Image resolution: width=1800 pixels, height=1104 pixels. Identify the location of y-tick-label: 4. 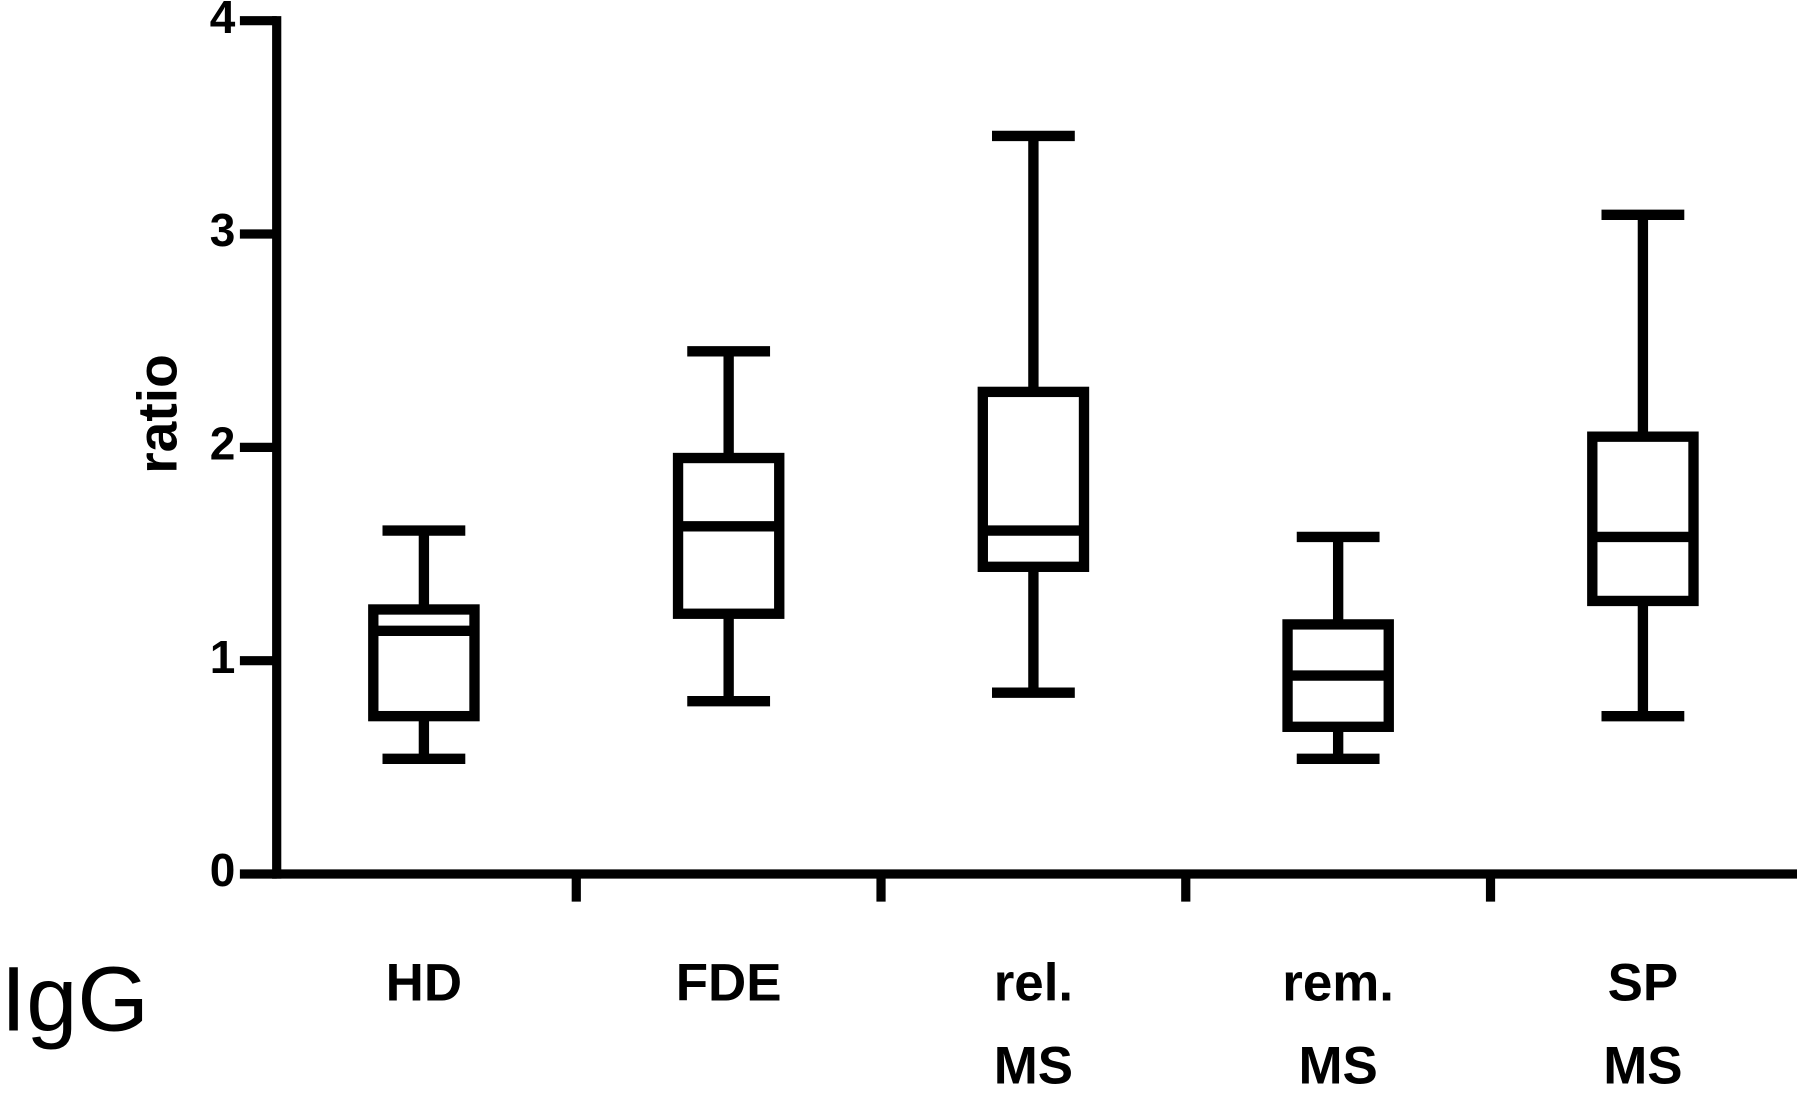
(223, 21).